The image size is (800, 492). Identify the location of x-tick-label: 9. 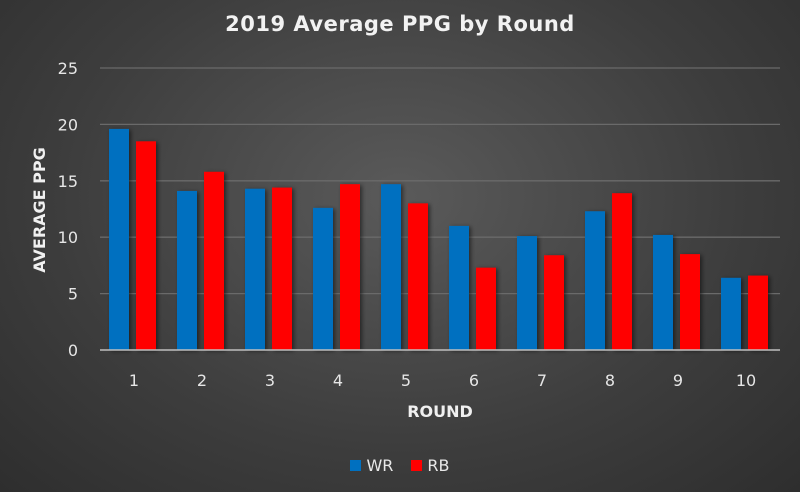
(678, 380).